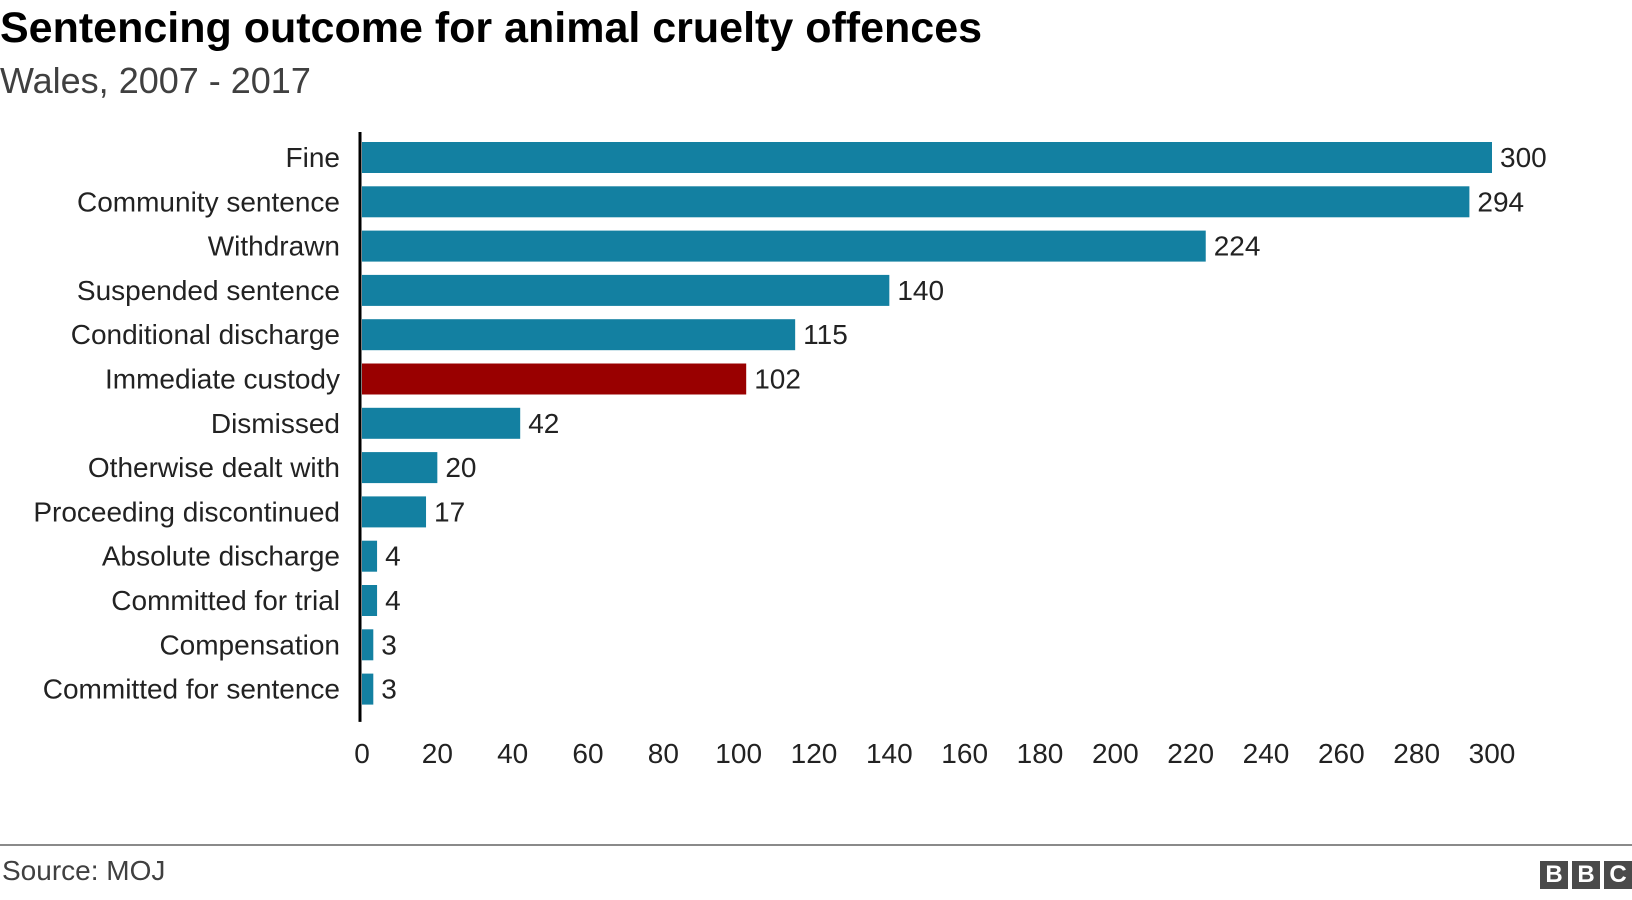 The image size is (1632, 900). What do you see at coordinates (84, 870) in the screenshot?
I see `source-note: Source: MOJ` at bounding box center [84, 870].